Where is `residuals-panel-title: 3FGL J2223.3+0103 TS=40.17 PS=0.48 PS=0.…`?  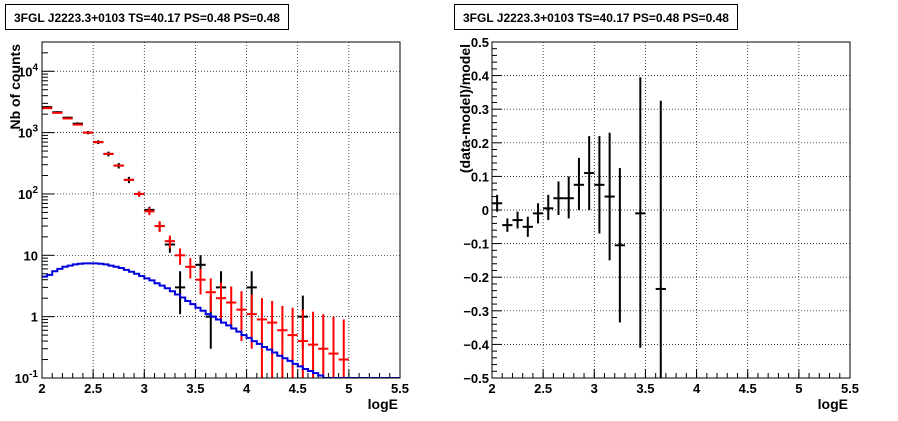
residuals-panel-title: 3FGL J2223.3+0103 TS=40.17 PS=0.48 PS=0.… is located at coordinates (596, 17).